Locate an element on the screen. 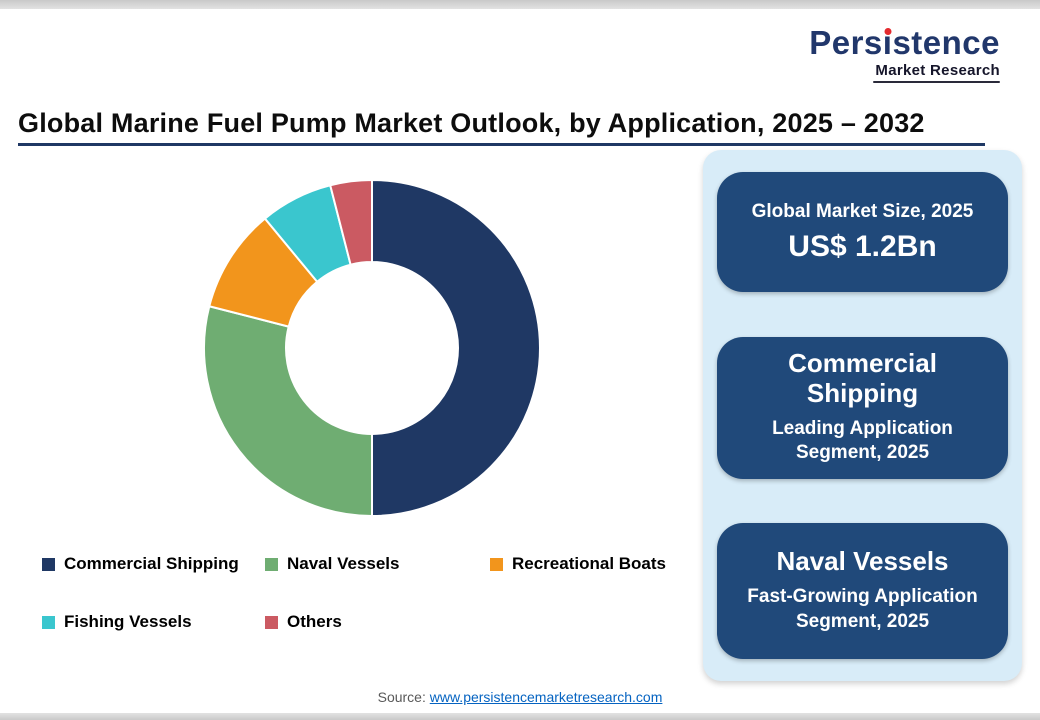  brand-logo: Persıstence Market Research is located at coordinates (904, 54).